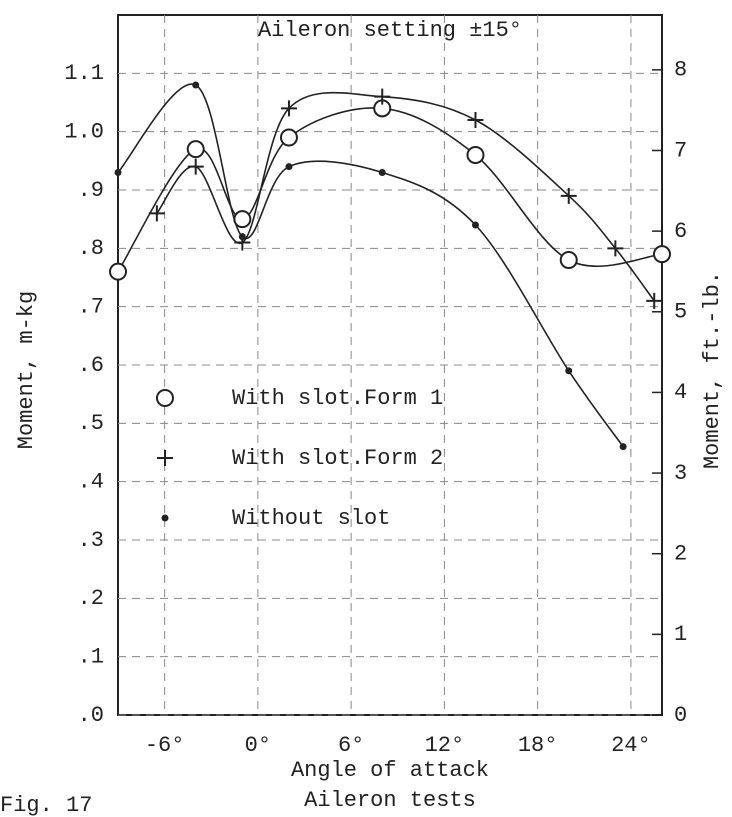  I want to click on y2-tick-label: 2, so click(680, 554).